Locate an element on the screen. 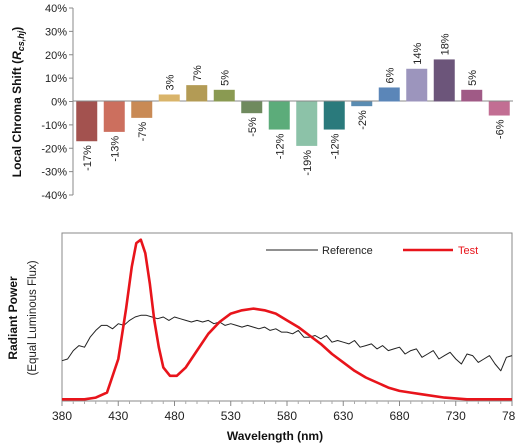  chart2-x-ticks: 380 430 480 530 580 630 680 730 780 is located at coordinates (283, 412).